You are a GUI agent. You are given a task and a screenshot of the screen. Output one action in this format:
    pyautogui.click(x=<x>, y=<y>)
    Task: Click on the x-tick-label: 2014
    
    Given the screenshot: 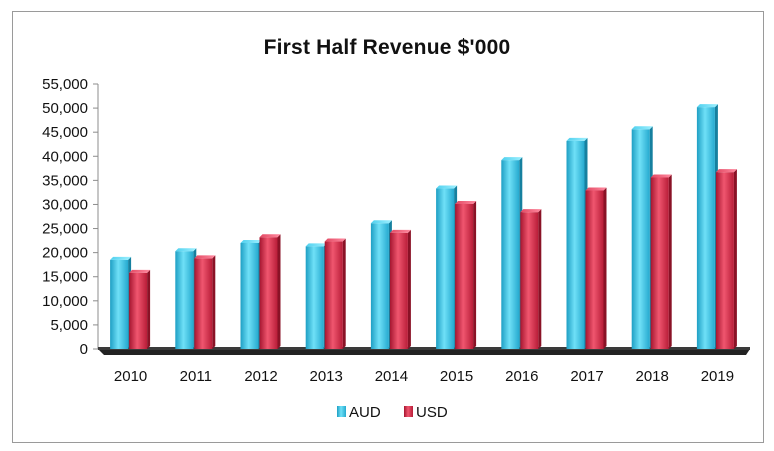 What is the action you would take?
    pyautogui.click(x=391, y=376)
    